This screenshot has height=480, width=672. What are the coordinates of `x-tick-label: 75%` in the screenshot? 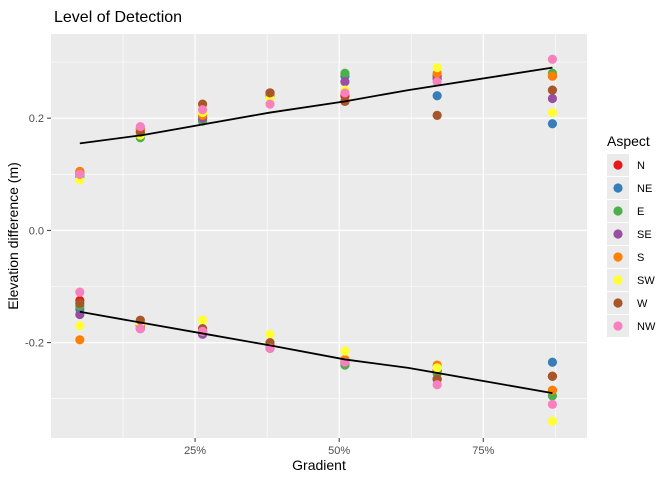 It's located at (483, 451).